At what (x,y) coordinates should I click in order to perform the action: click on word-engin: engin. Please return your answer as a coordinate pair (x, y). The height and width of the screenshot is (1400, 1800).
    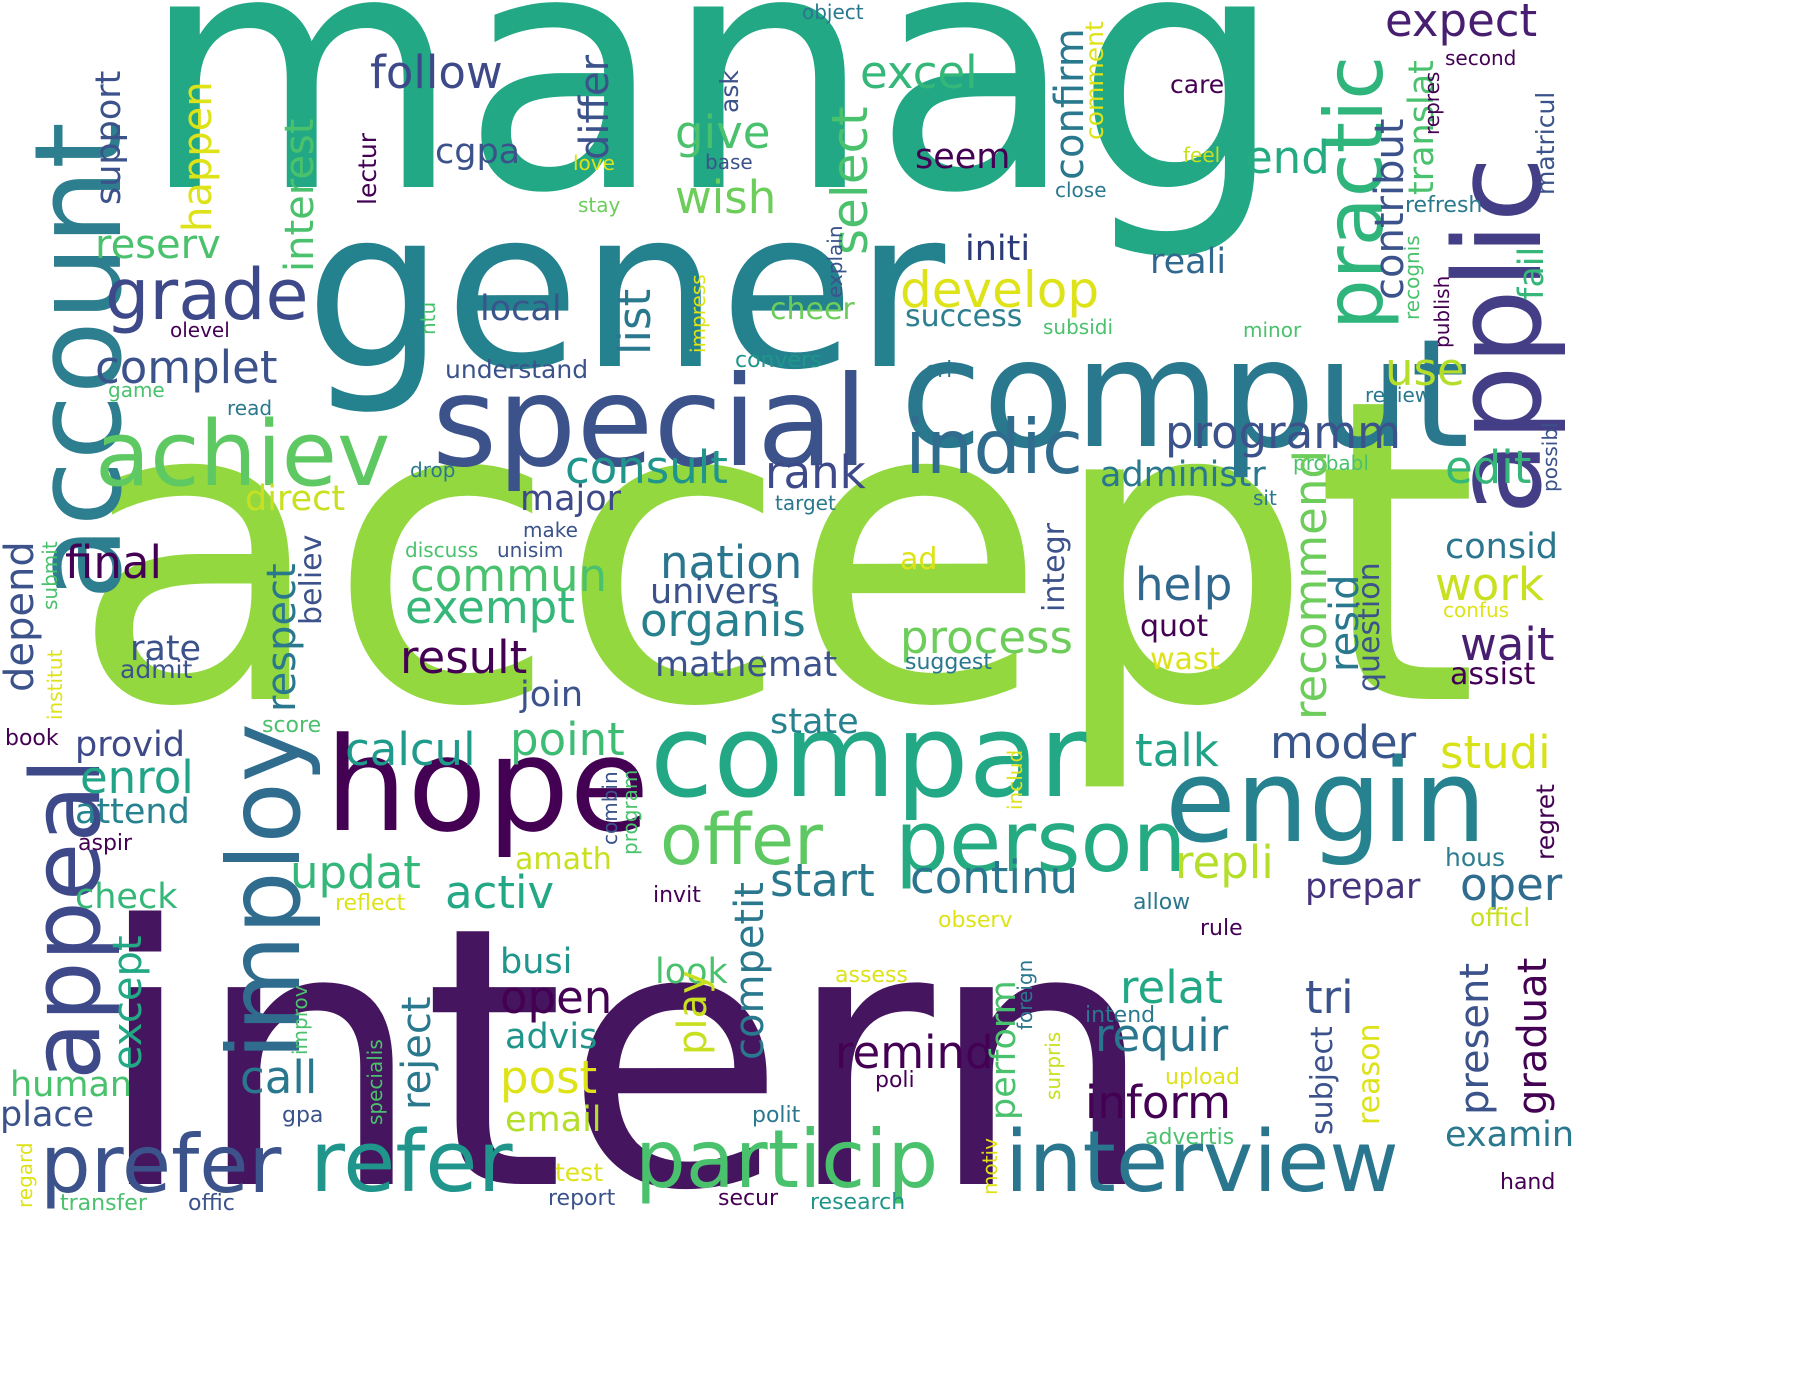
    Looking at the image, I should click on (1326, 802).